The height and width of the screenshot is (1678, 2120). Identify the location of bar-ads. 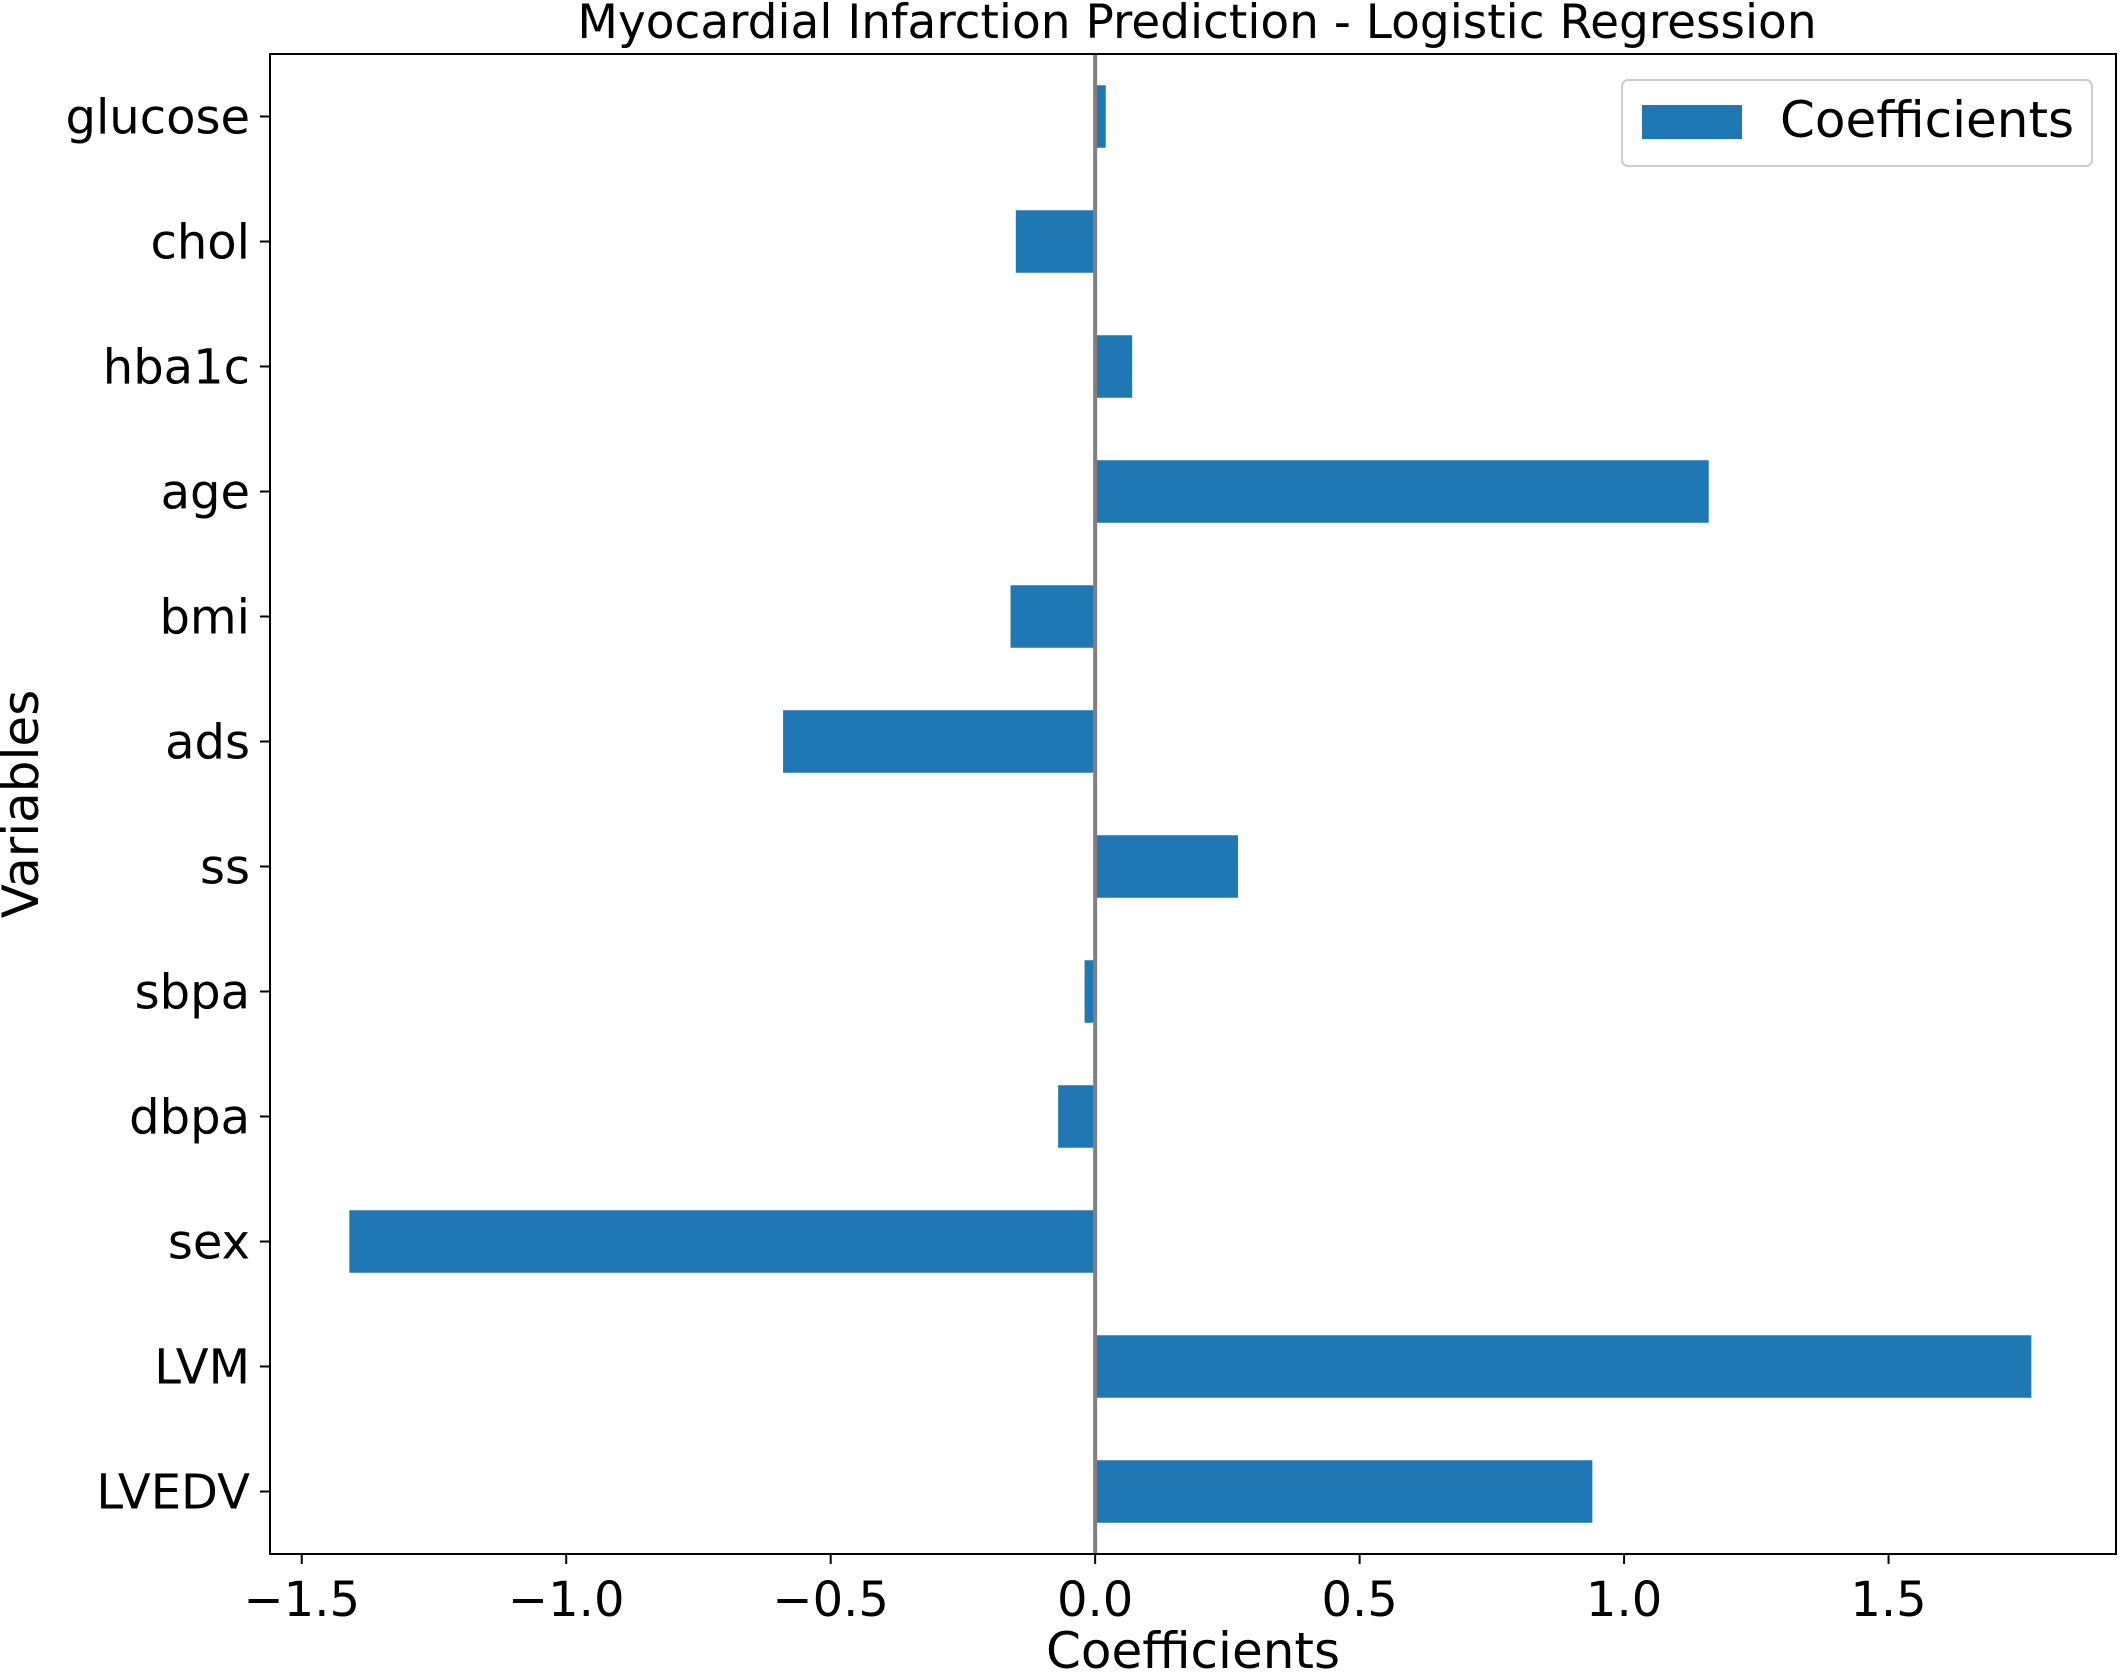
(939, 741).